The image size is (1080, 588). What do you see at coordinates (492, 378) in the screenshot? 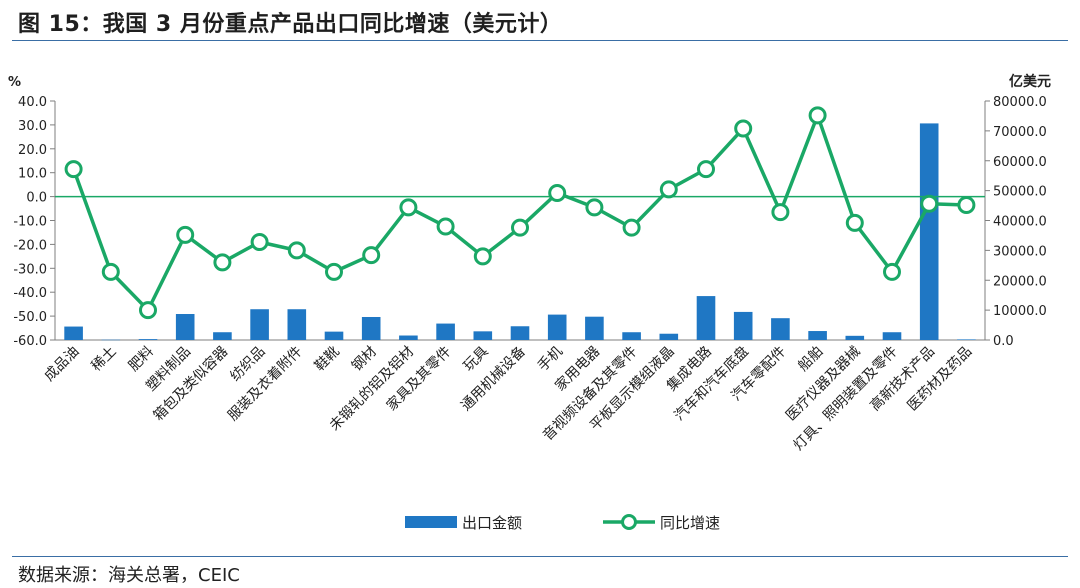
I see `category-label: 通用机械设备` at bounding box center [492, 378].